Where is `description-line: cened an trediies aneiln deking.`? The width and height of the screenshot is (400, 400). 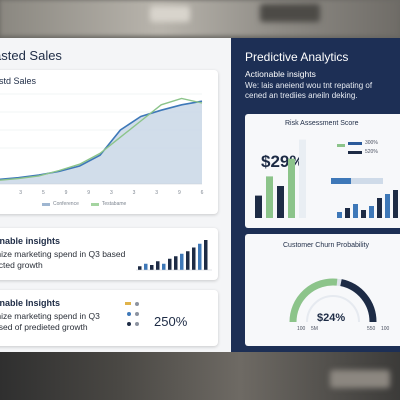 description-line: cened an trediies aneiln deking. is located at coordinates (301, 95).